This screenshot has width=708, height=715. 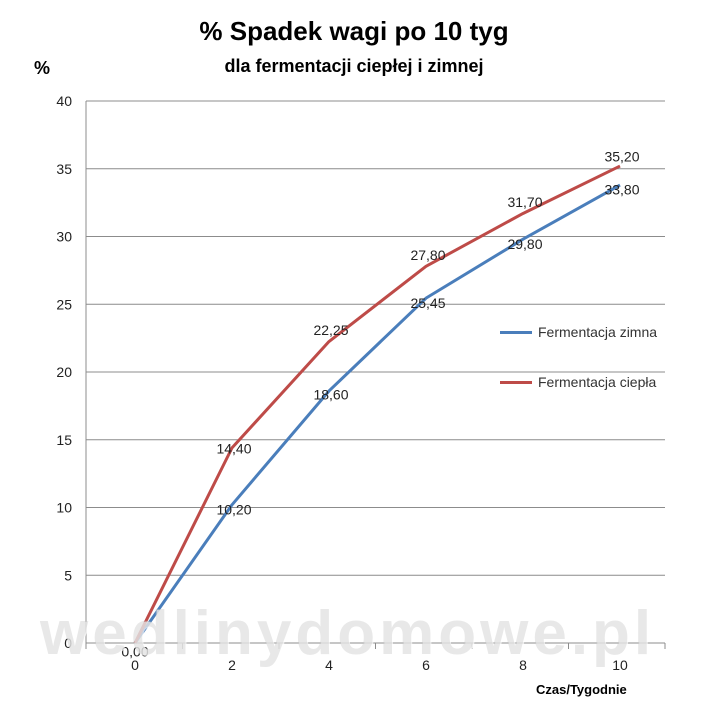 What do you see at coordinates (64, 101) in the screenshot?
I see `y-tick-label: 40` at bounding box center [64, 101].